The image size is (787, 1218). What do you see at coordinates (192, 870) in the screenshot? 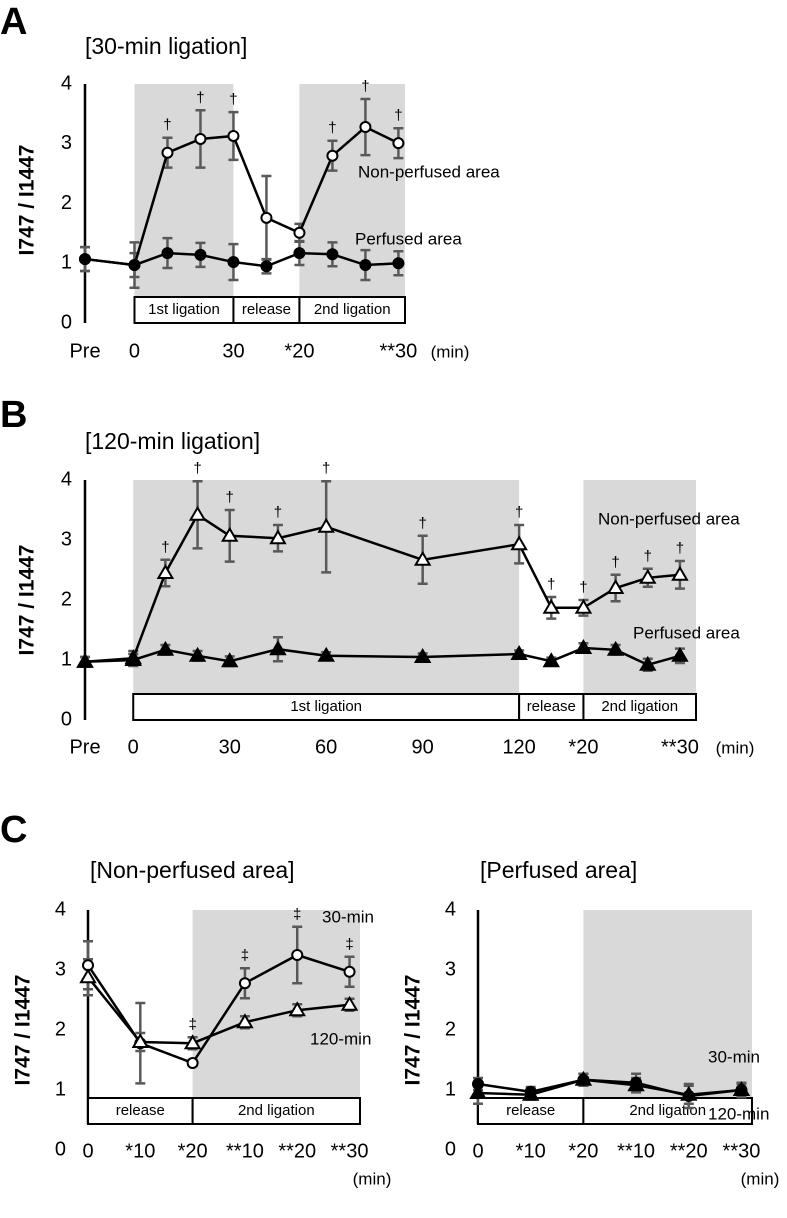
I see `chart-title: [Non-perfused area]` at bounding box center [192, 870].